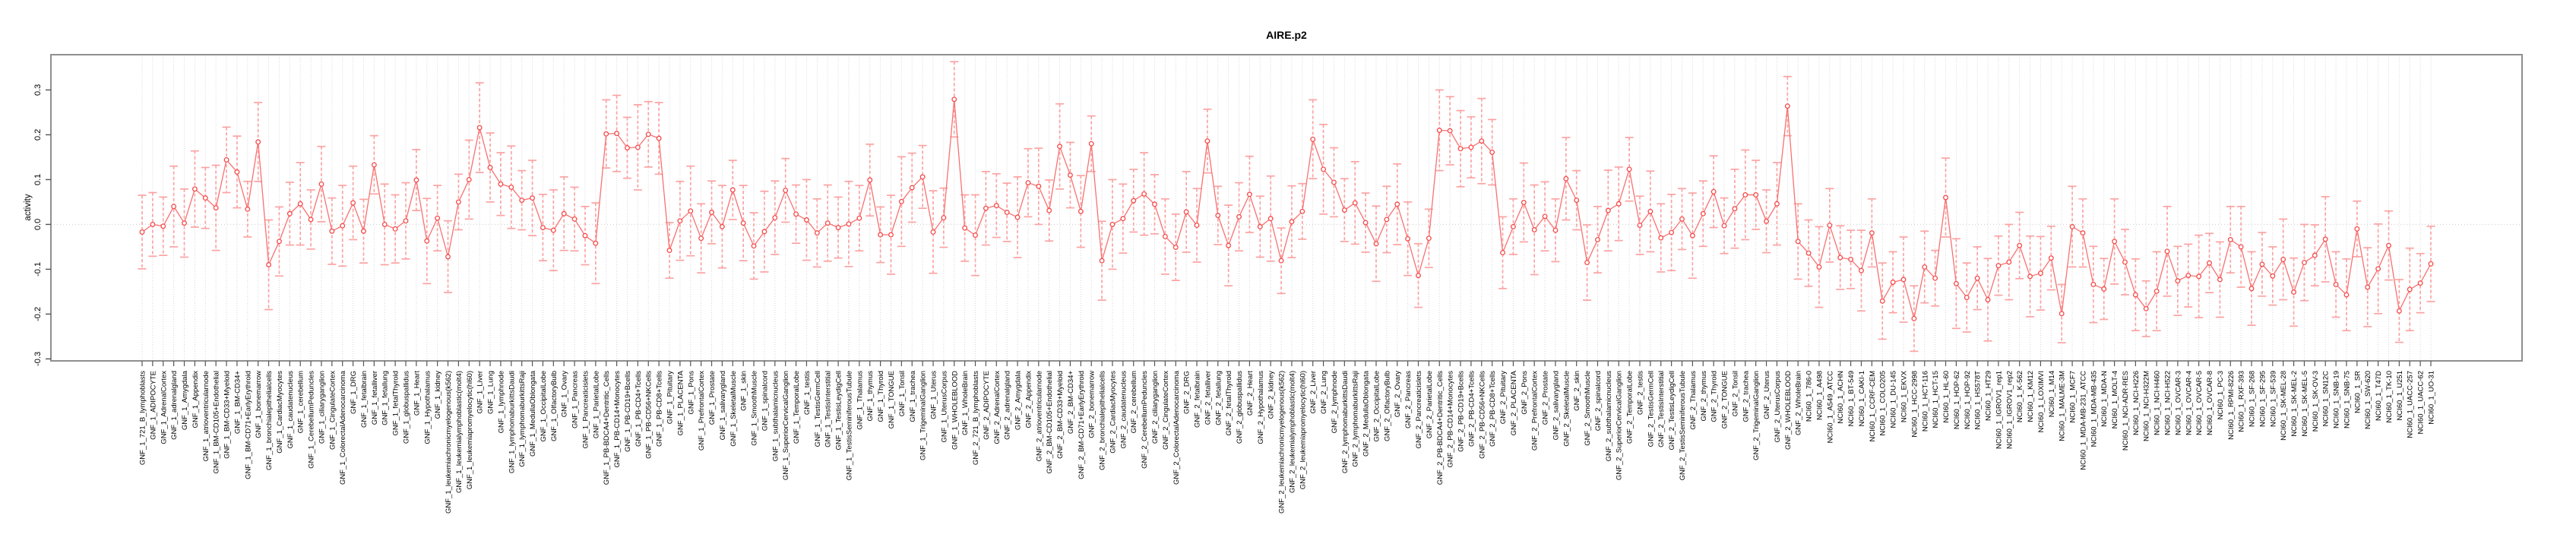  I want to click on x-tick-label: GNF_2_lymphomaburkittsDaudi, so click(1345, 422).